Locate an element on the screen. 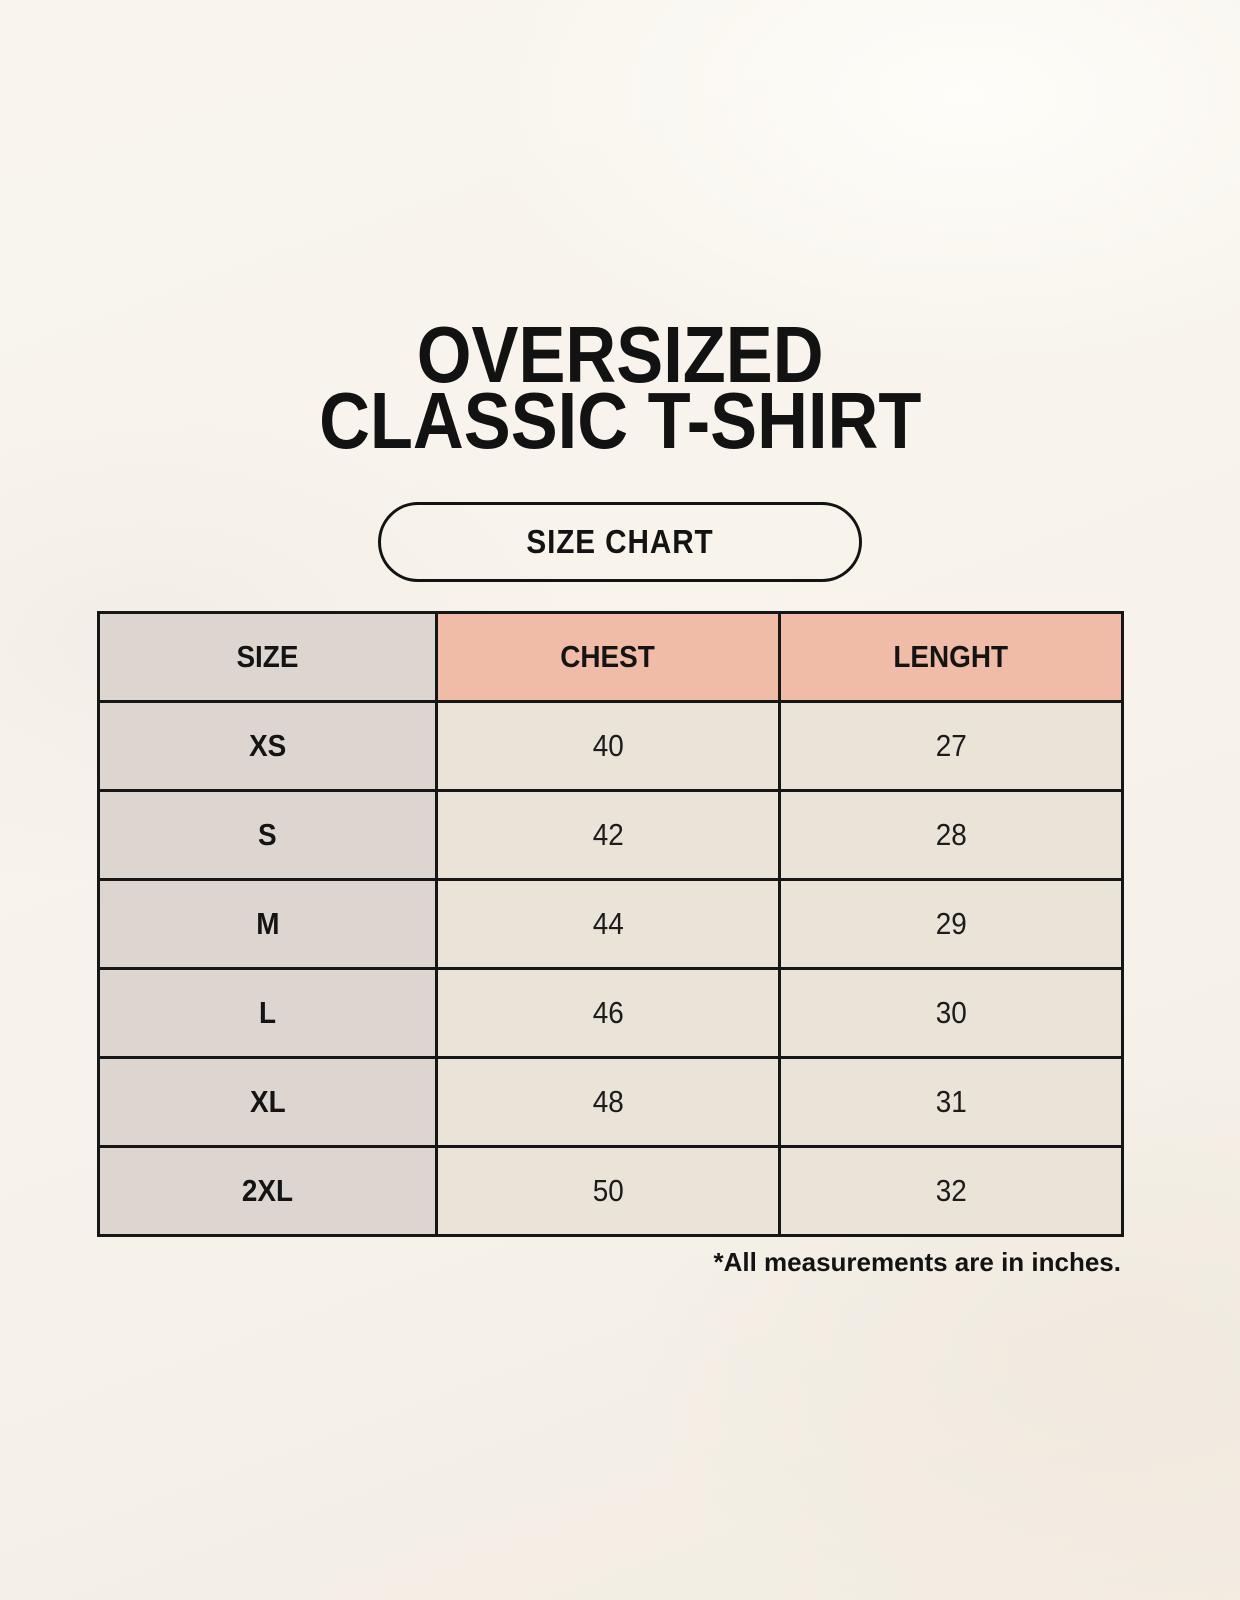 The width and height of the screenshot is (1240, 1600). measurements-note: *All measurements are in inches. is located at coordinates (917, 1262).